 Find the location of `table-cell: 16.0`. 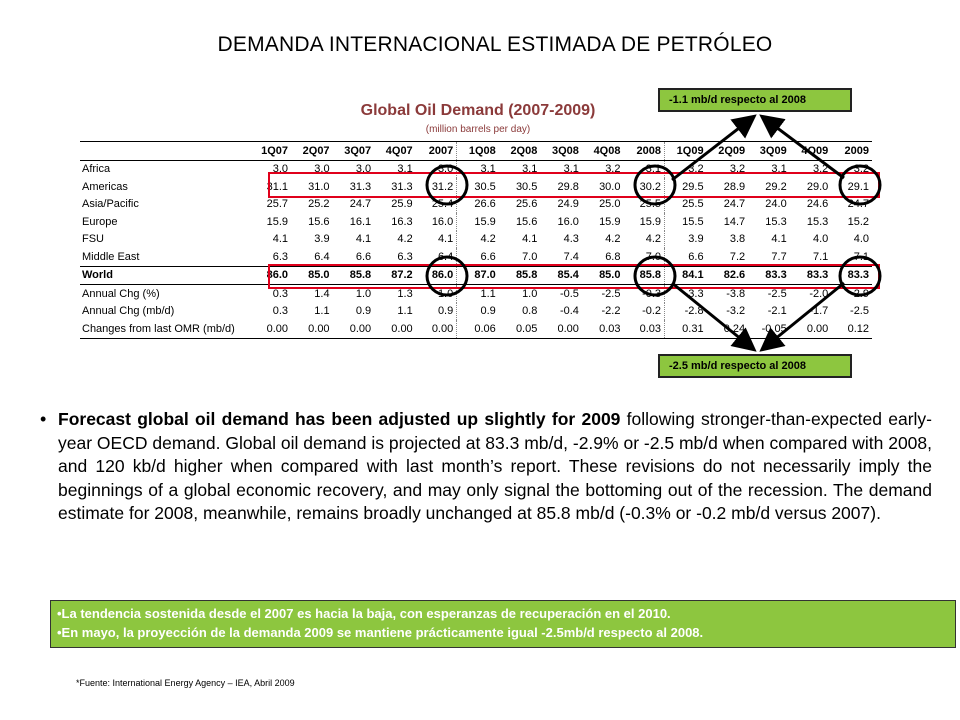

table-cell: 16.0 is located at coordinates (436, 222).